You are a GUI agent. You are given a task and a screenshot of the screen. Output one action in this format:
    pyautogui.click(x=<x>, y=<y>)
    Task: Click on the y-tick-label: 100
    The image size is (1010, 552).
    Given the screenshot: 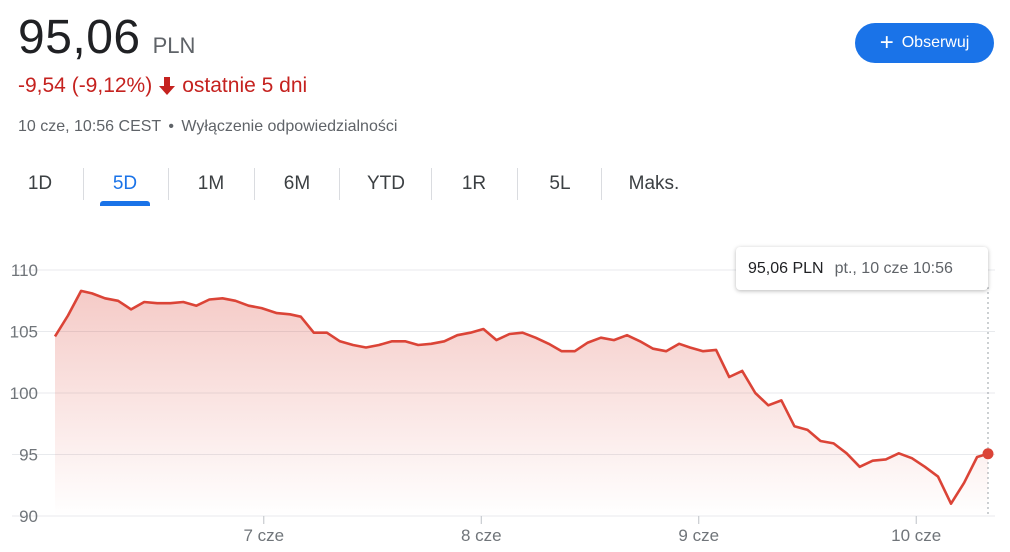 What is the action you would take?
    pyautogui.click(x=24, y=393)
    